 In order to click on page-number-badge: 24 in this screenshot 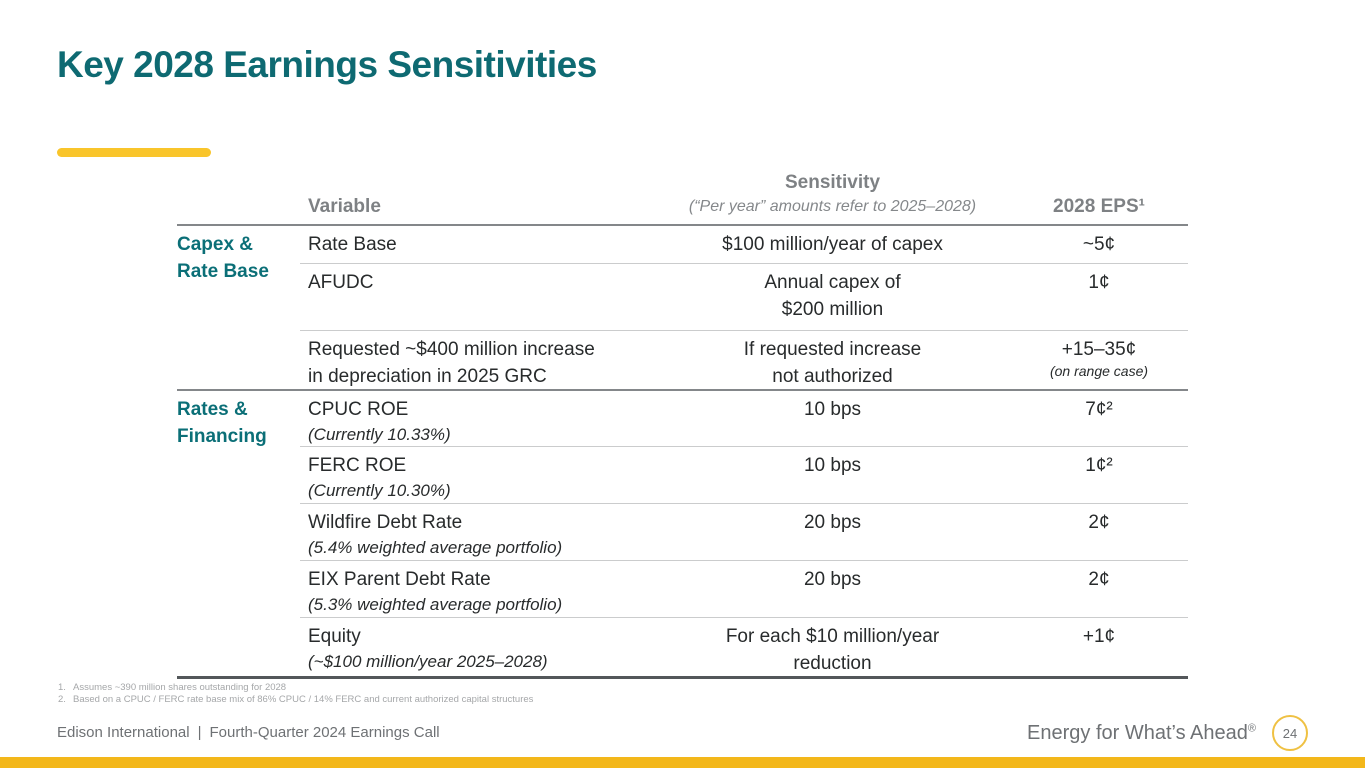, I will do `click(1290, 733)`.